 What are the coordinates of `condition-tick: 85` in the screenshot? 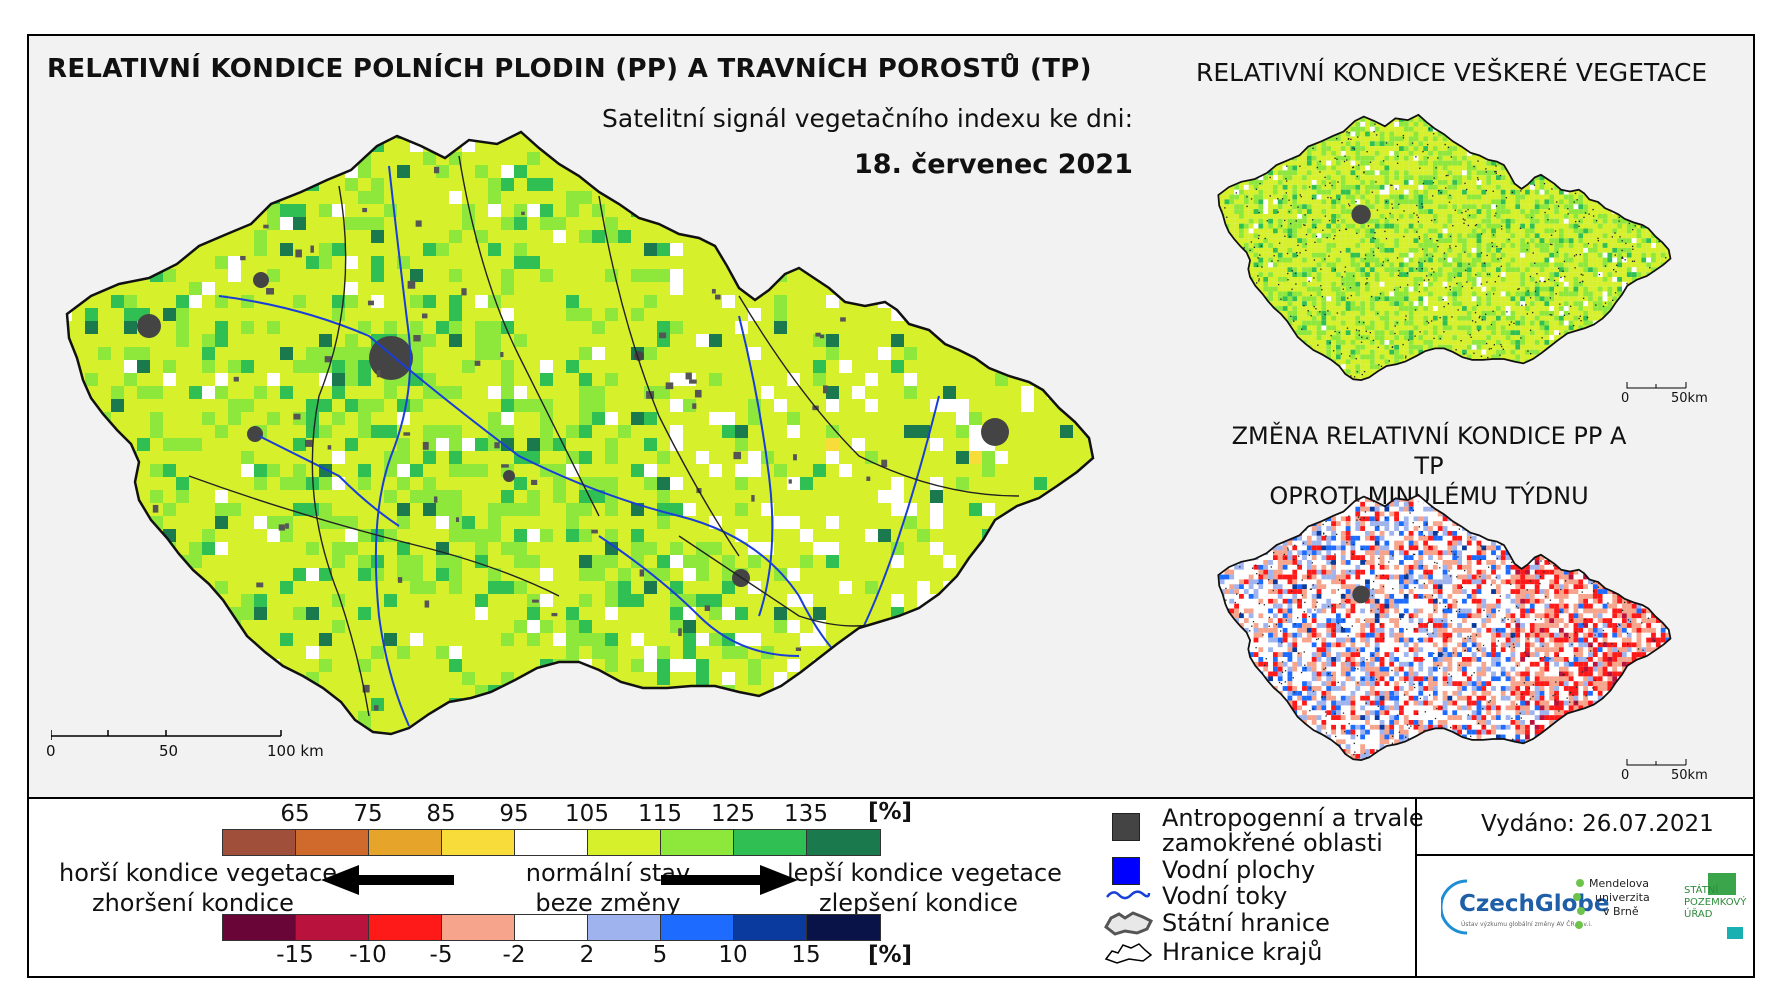 It's located at (441, 814).